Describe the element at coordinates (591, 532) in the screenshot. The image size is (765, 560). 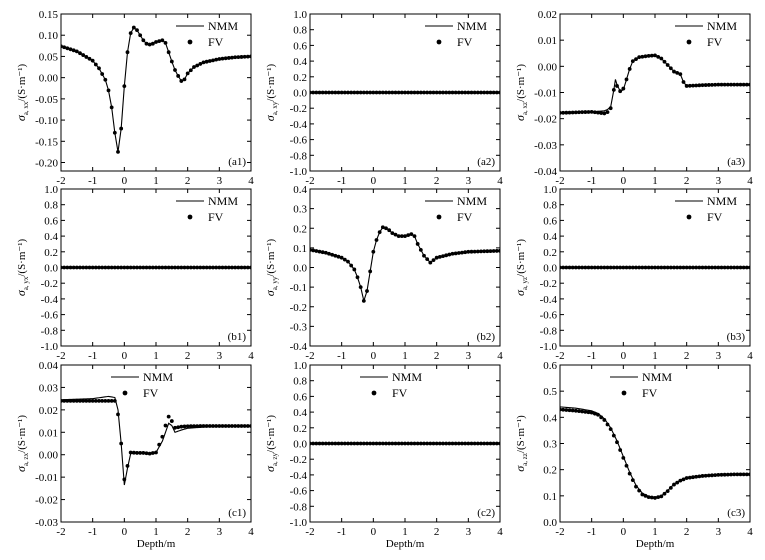
I see `x-tick-label: -1` at that location.